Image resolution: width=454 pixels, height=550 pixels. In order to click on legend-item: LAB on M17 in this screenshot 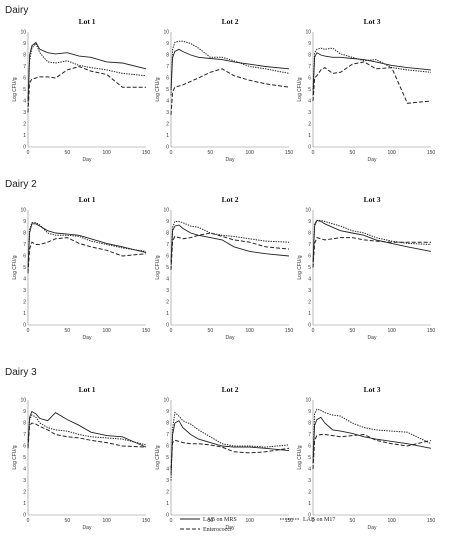, I will do `click(319, 520)`.